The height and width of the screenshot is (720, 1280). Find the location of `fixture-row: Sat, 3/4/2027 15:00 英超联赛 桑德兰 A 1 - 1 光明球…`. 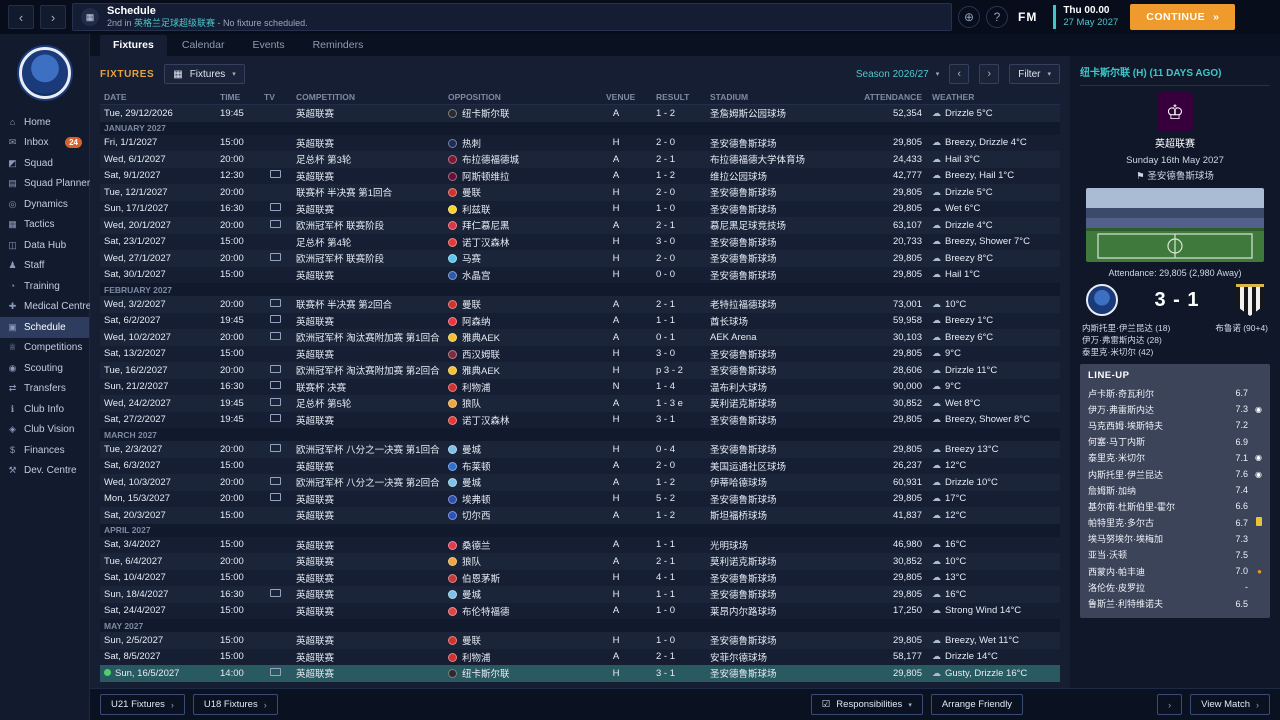

fixture-row: Sat, 3/4/2027 15:00 英超联赛 桑德兰 A 1 - 1 光明球… is located at coordinates (580, 545).